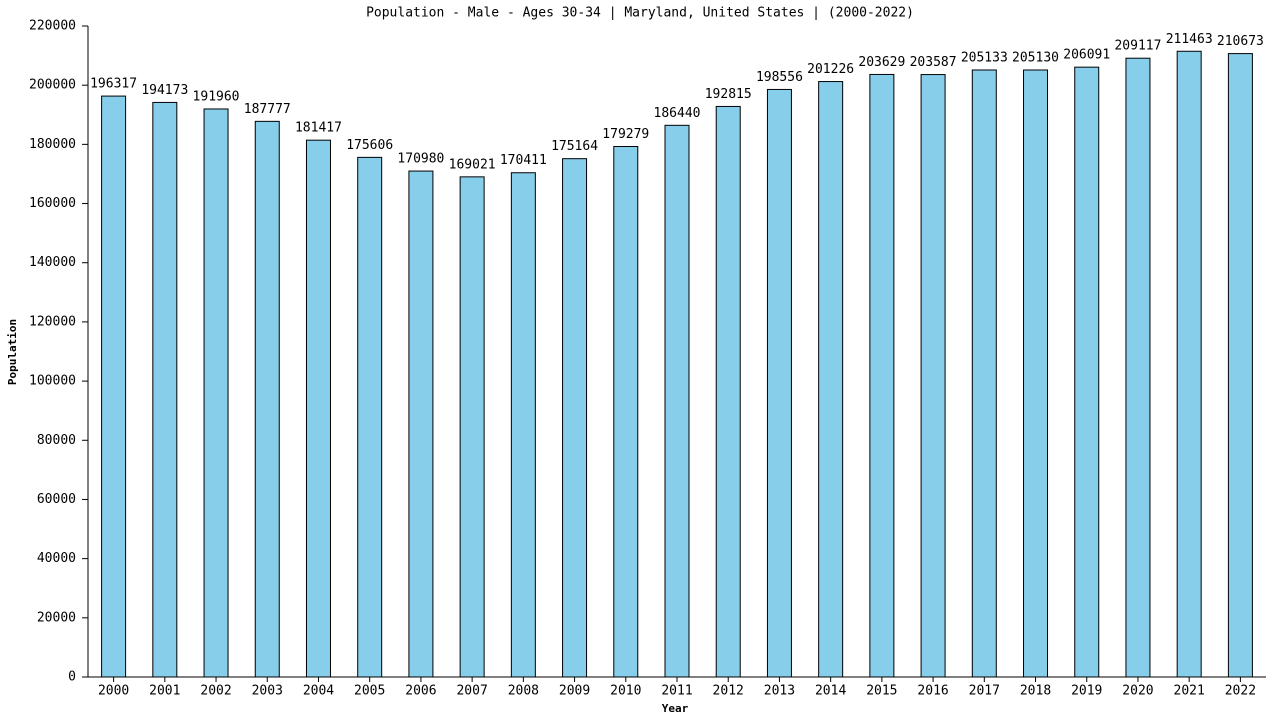 The image size is (1280, 720). I want to click on value-label: 203629, so click(881, 62).